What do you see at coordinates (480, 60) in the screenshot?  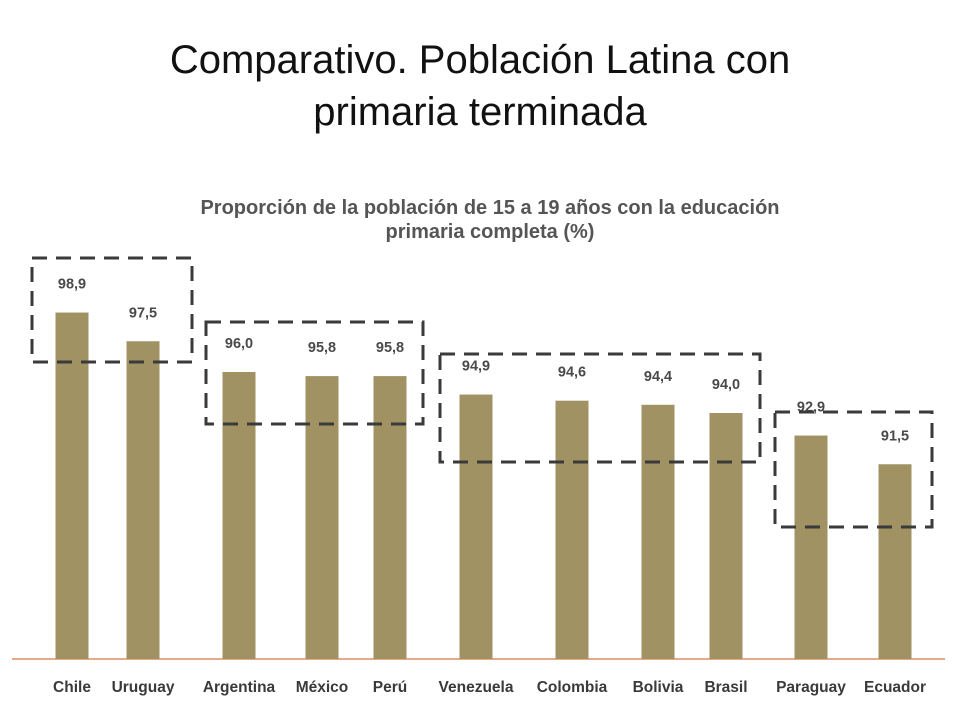 I see `slide-title-line-1: Comparativo. Población Latina con` at bounding box center [480, 60].